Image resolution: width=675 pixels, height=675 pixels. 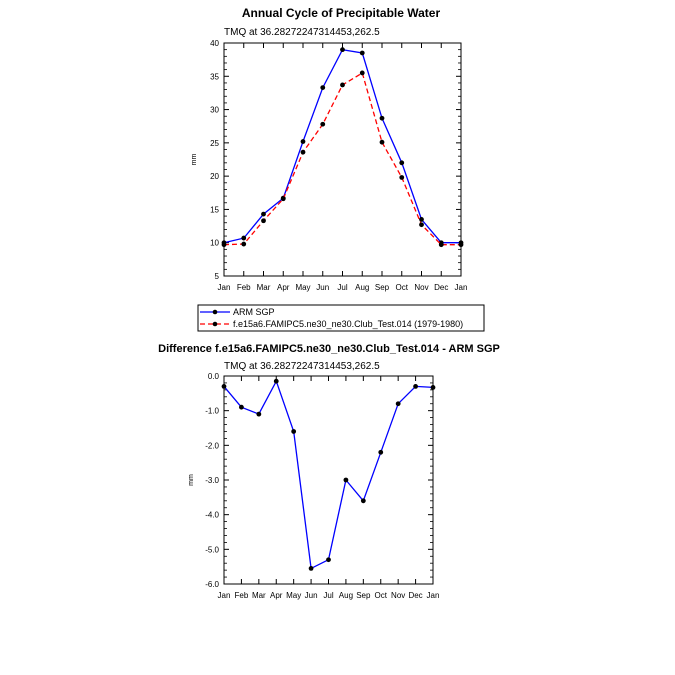 I want to click on top-y-tick-label: 5, so click(x=217, y=276).